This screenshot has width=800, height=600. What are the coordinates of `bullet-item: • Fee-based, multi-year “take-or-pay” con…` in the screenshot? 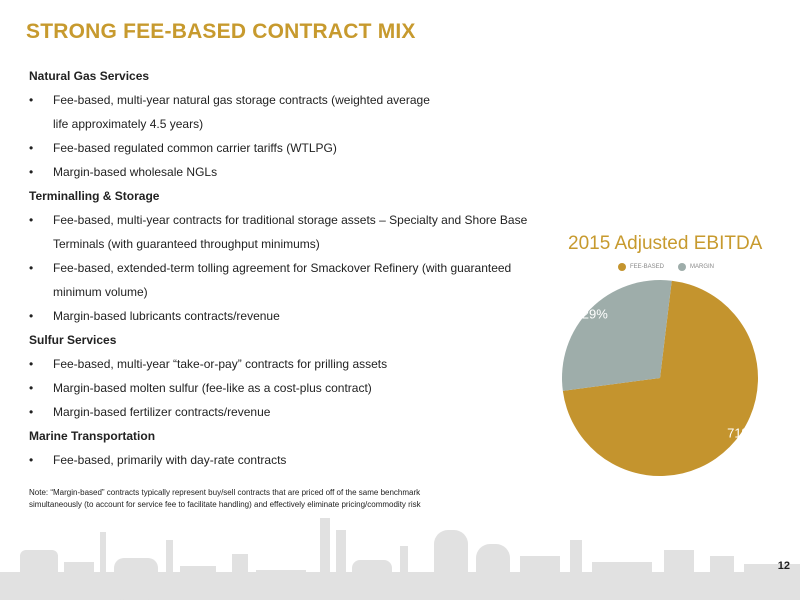 It's located at (289, 364).